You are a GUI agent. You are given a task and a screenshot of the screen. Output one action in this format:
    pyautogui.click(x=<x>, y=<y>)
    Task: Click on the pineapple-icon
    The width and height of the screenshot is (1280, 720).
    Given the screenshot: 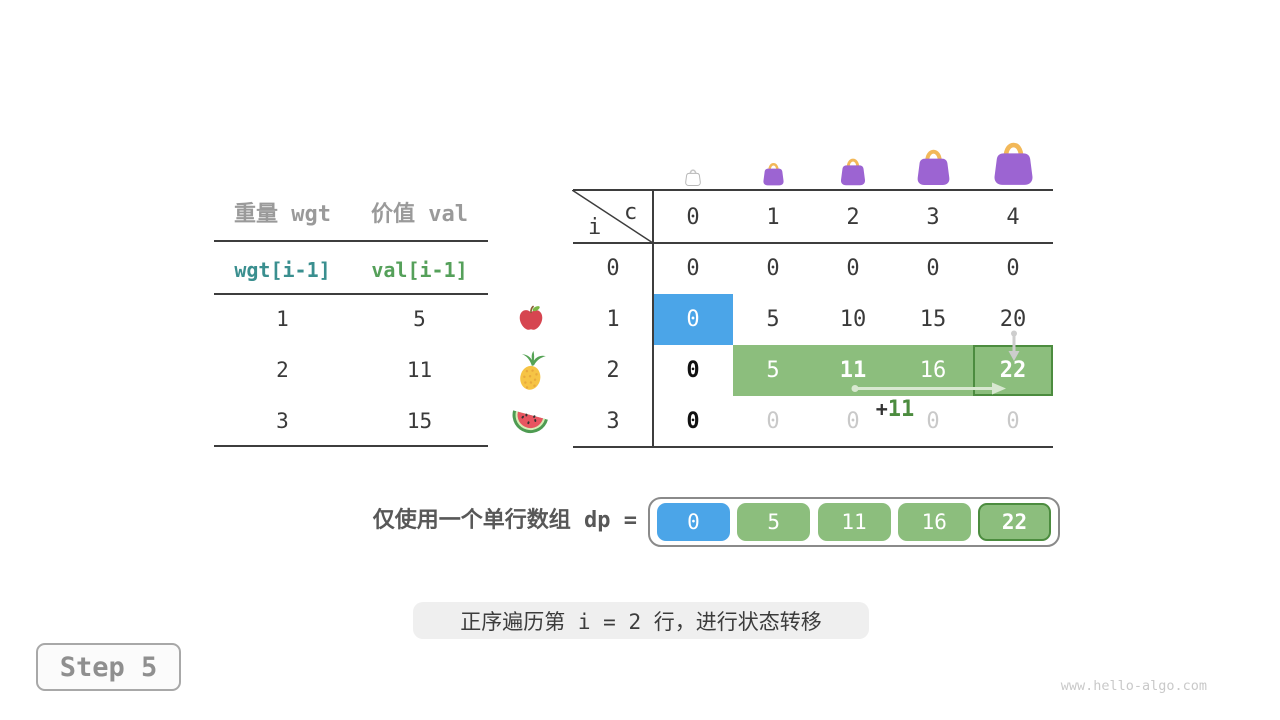 What is the action you would take?
    pyautogui.click(x=533, y=370)
    